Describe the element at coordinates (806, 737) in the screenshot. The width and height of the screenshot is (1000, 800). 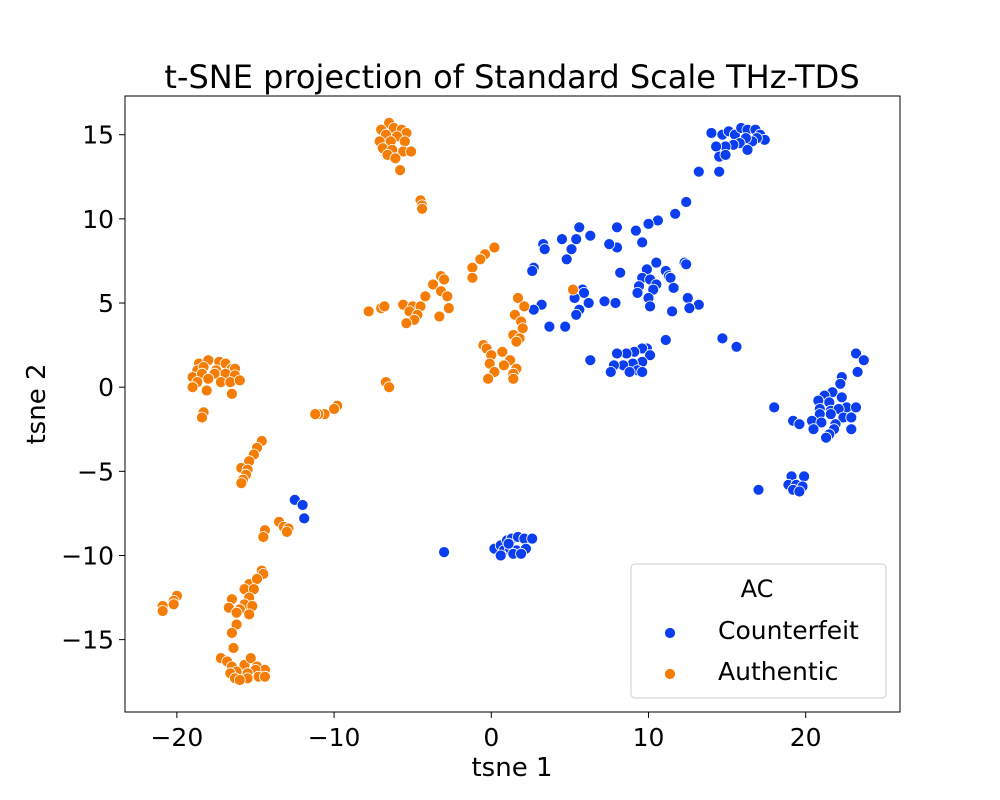
I see `x-tick-label: 20` at that location.